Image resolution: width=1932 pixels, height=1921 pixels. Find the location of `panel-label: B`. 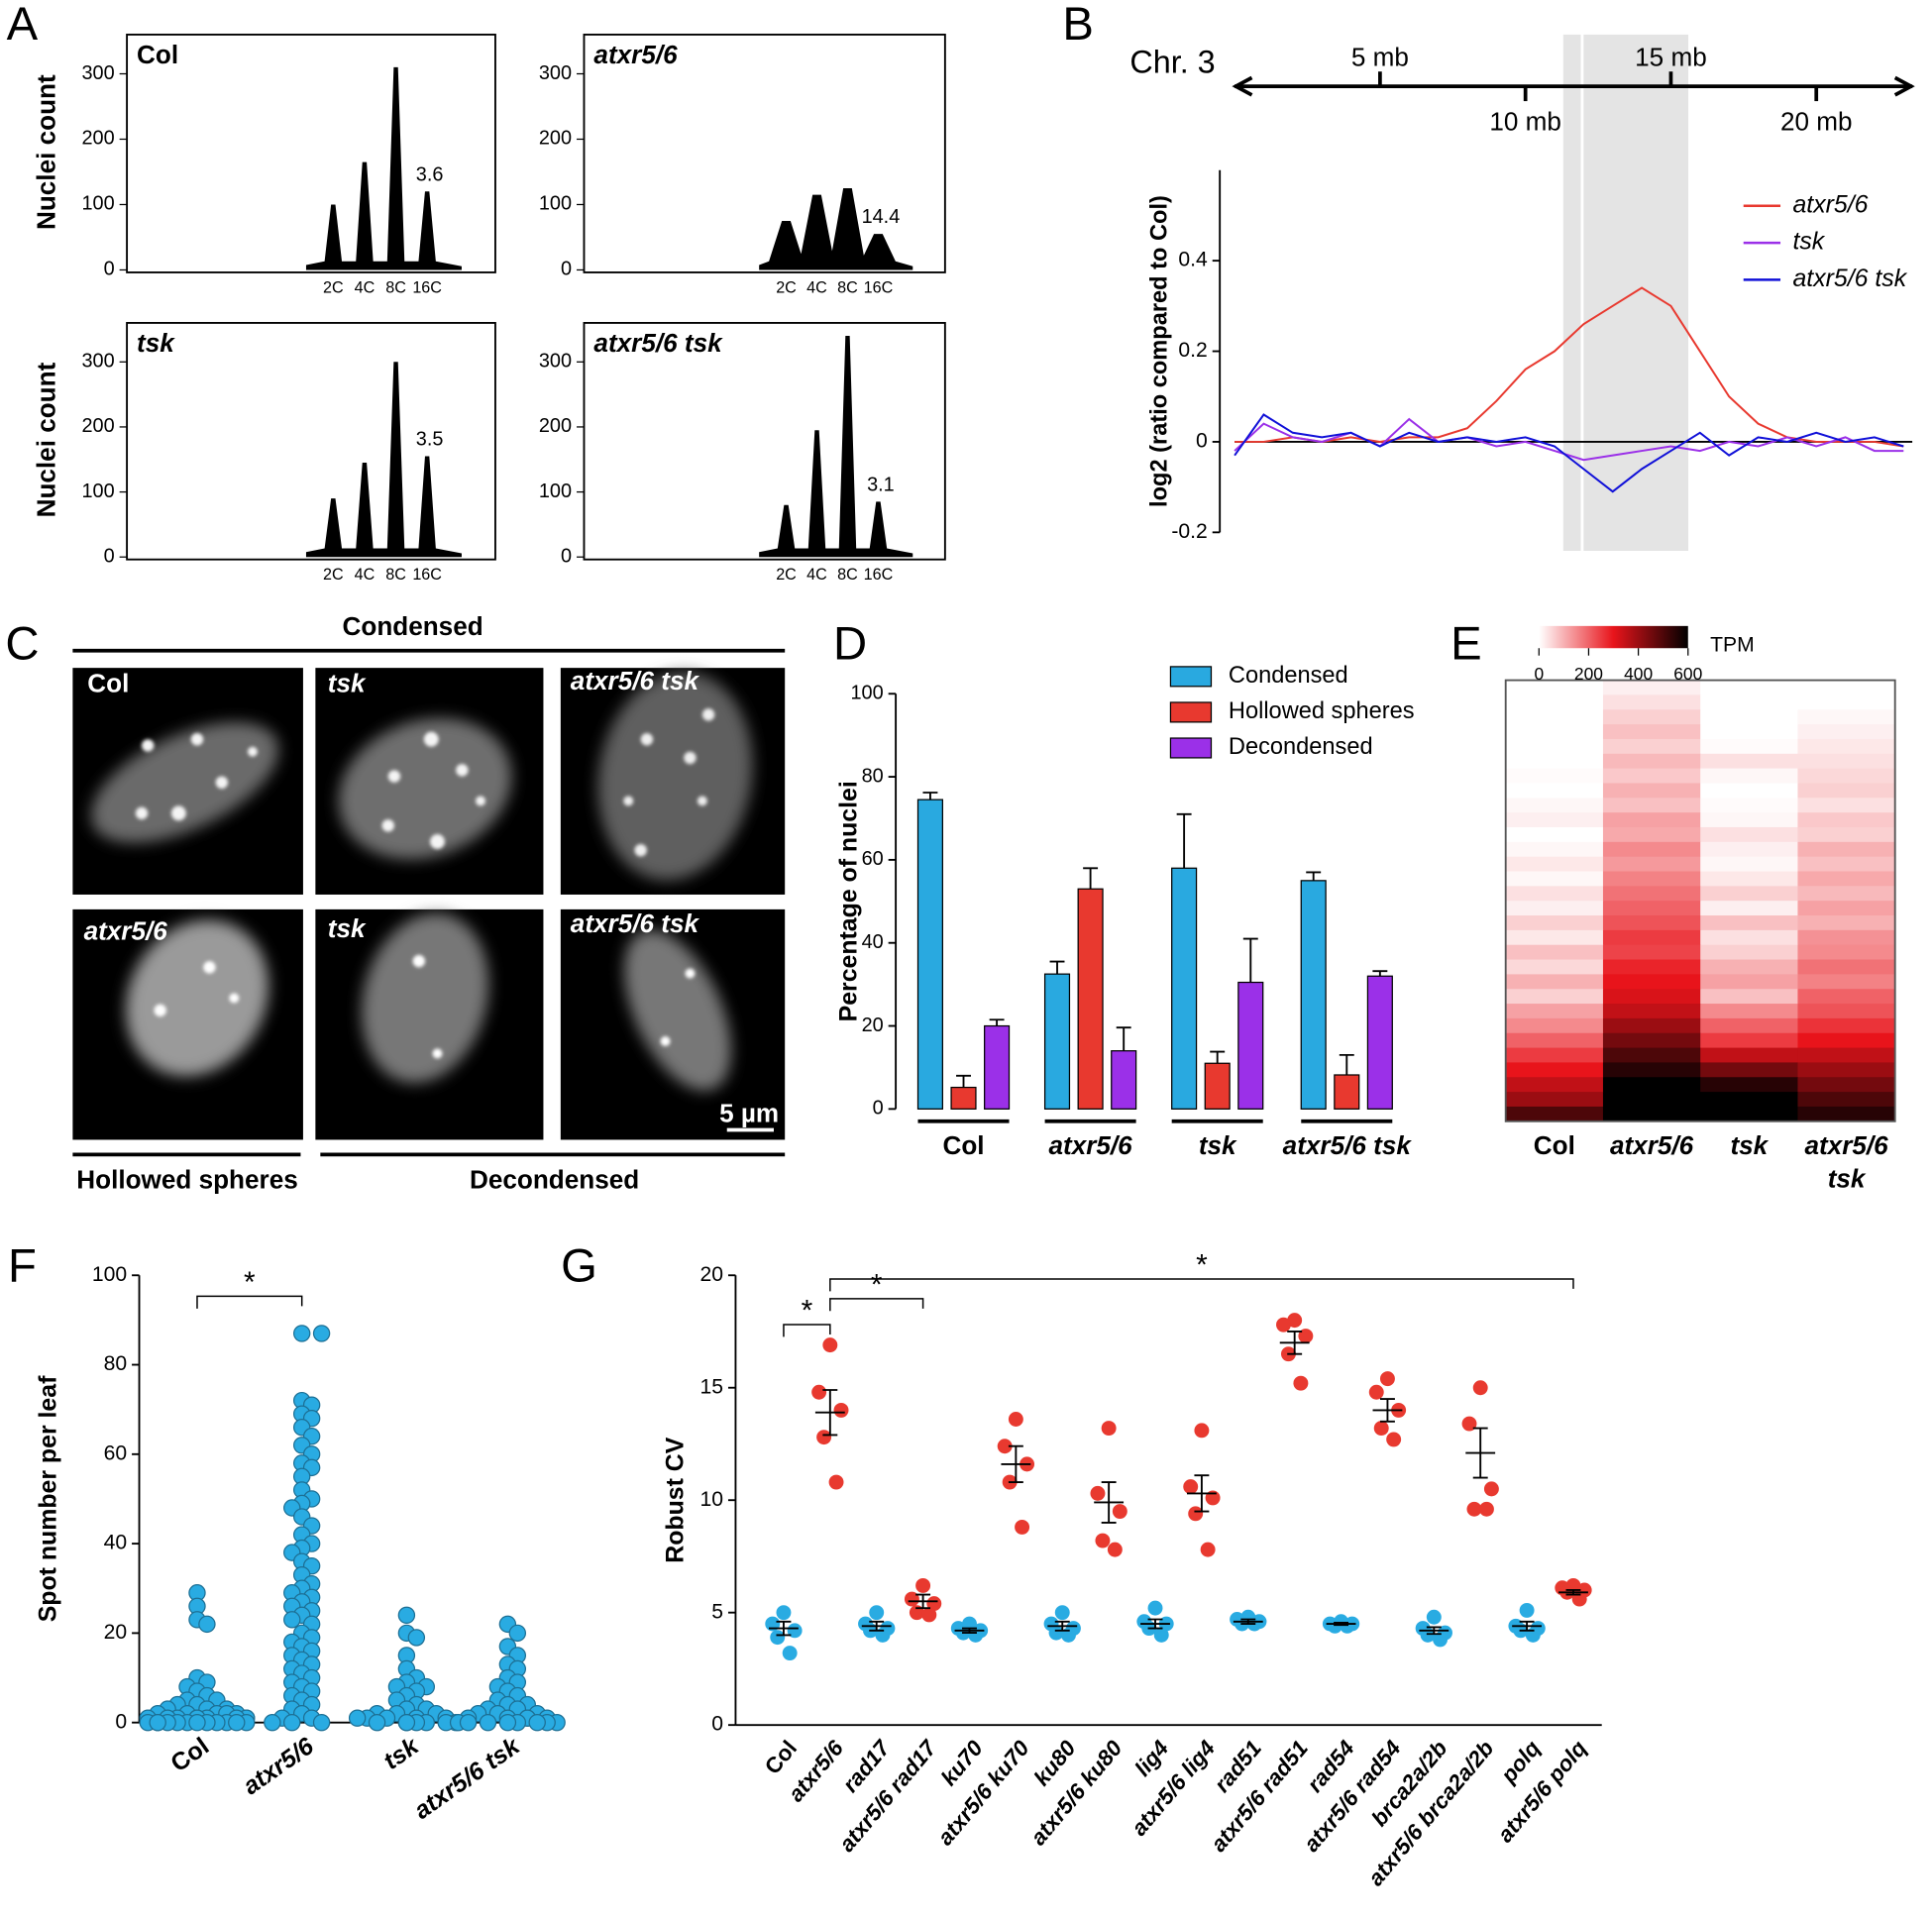

panel-label: B is located at coordinates (1078, 25).